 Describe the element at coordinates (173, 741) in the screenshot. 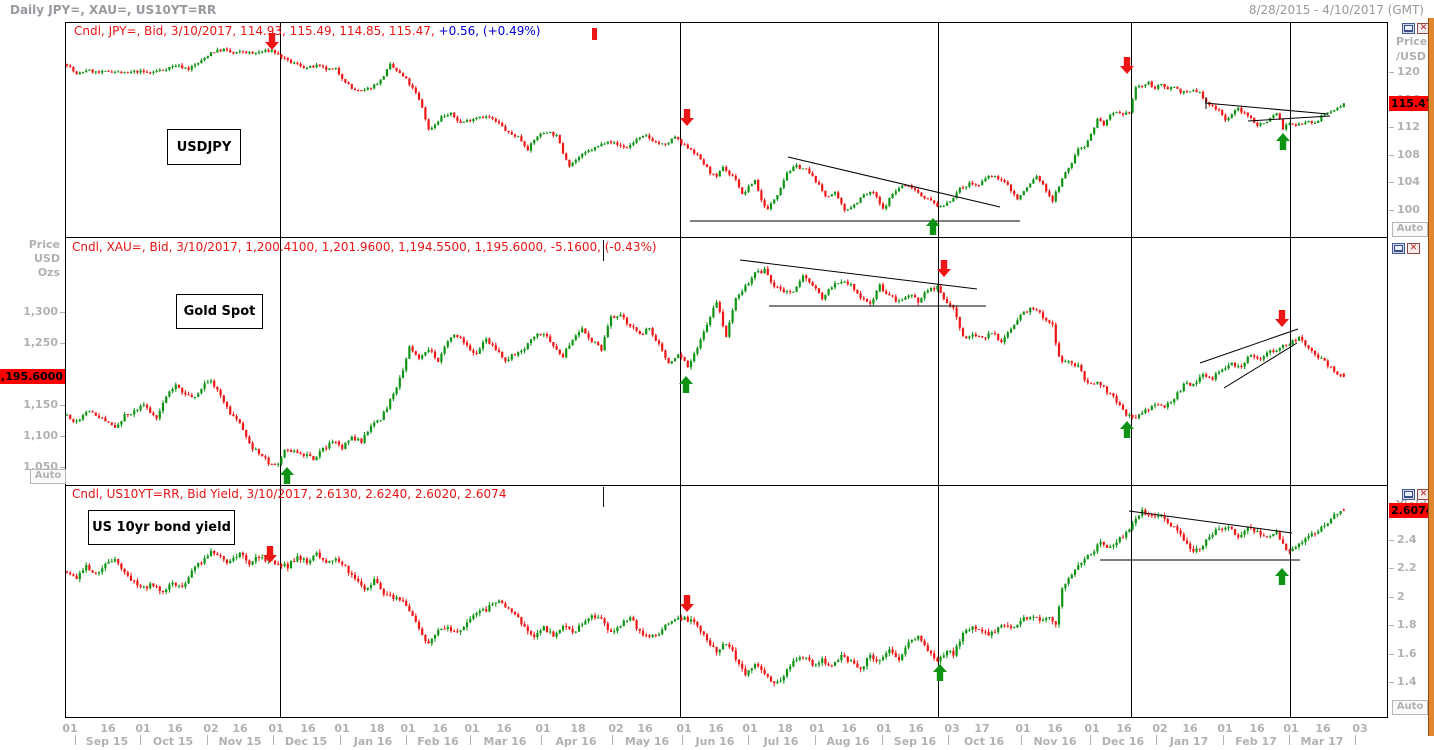

I see `x-month-label: Oct 15` at that location.